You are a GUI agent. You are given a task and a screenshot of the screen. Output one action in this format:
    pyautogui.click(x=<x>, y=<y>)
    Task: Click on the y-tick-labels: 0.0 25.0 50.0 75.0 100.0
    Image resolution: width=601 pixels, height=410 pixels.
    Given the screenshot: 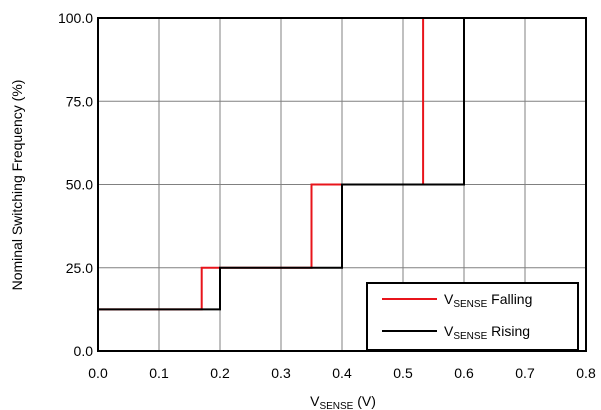 What is the action you would take?
    pyautogui.click(x=75, y=184)
    